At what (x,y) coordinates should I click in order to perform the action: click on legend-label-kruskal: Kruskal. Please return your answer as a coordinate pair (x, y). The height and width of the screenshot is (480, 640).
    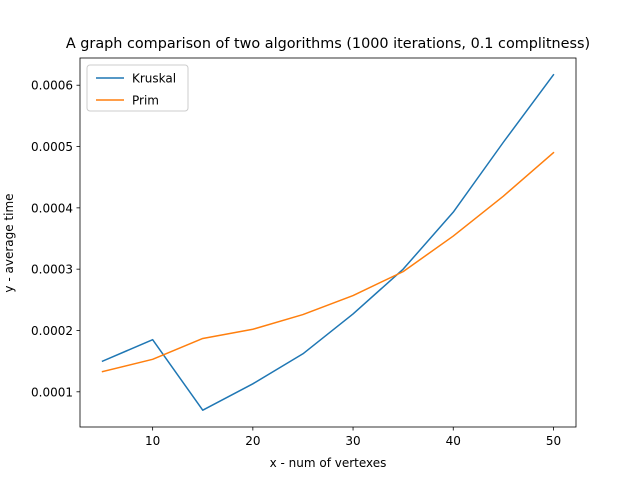
    Looking at the image, I should click on (154, 79).